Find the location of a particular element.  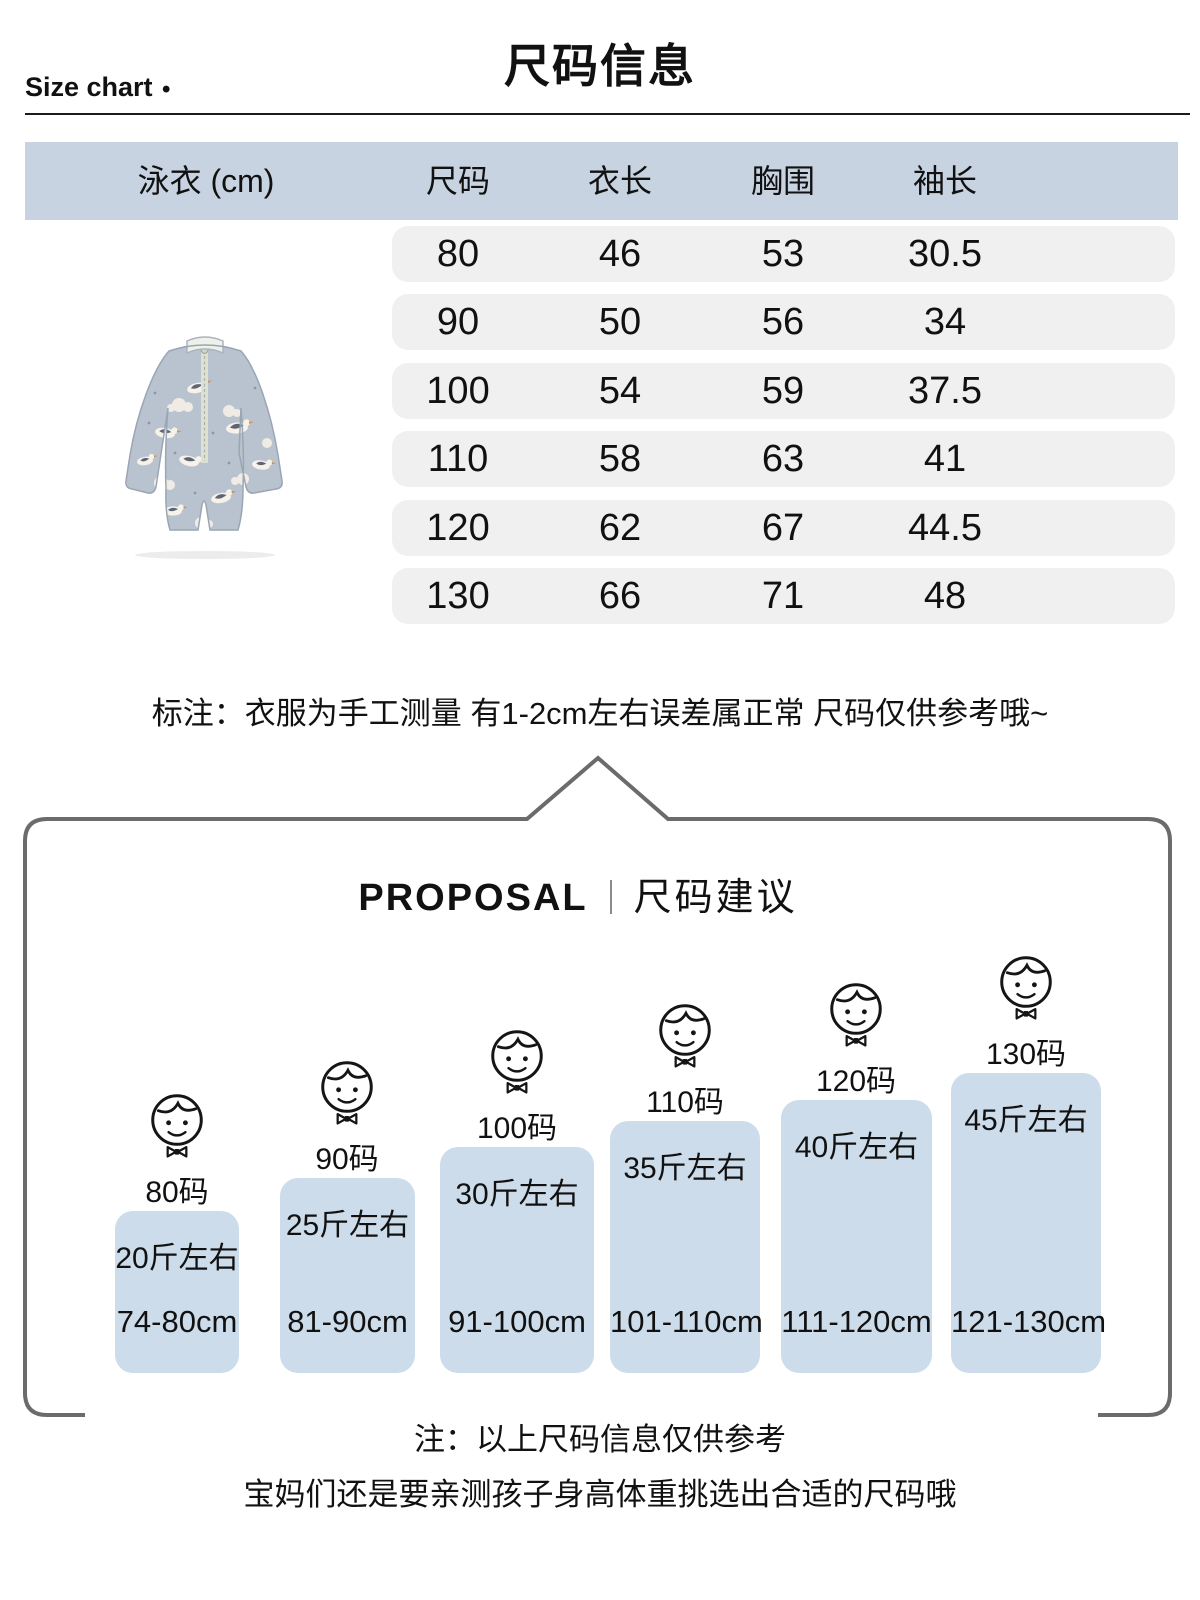

proposal-column-head: 90码 is located at coordinates (347, 1117).